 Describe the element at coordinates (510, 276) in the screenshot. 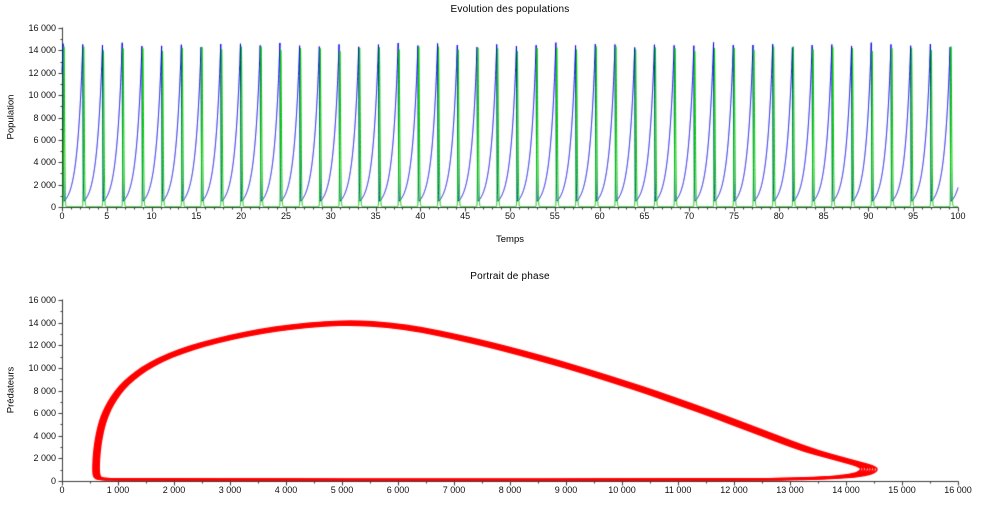

I see `bottom-chart-title: Portrait de phase` at that location.